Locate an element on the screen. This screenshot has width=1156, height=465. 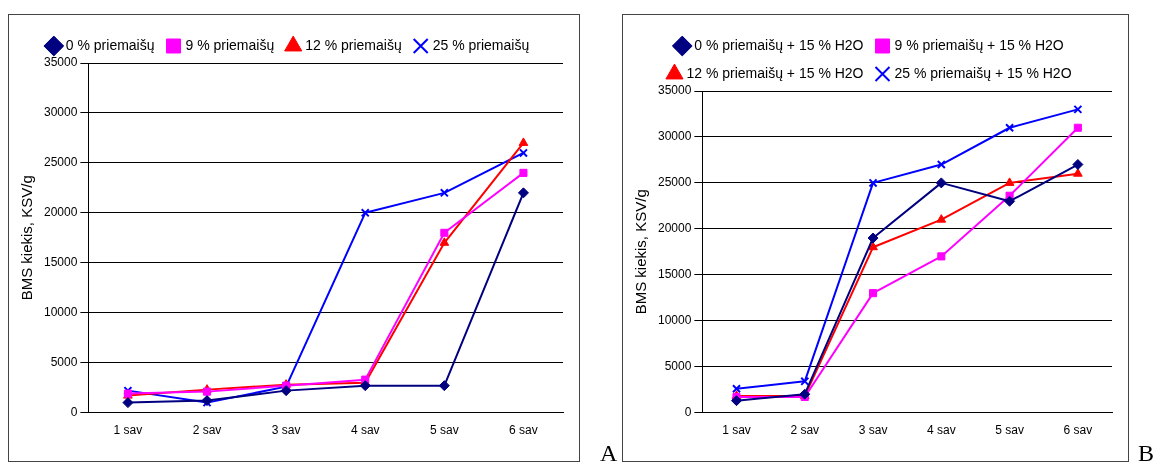
legend-label: 12 % priemaišų + 15 % H2O is located at coordinates (775, 72).